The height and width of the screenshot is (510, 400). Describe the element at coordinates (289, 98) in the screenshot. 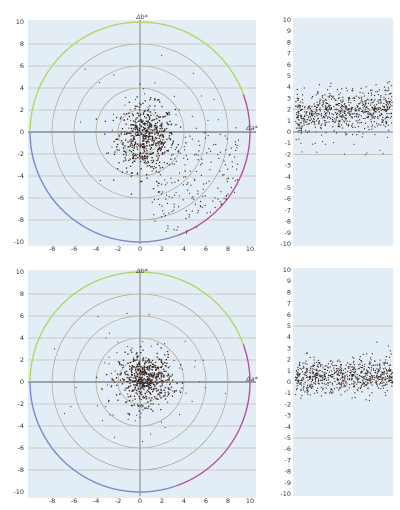

I see `y-tick-label: 3` at that location.